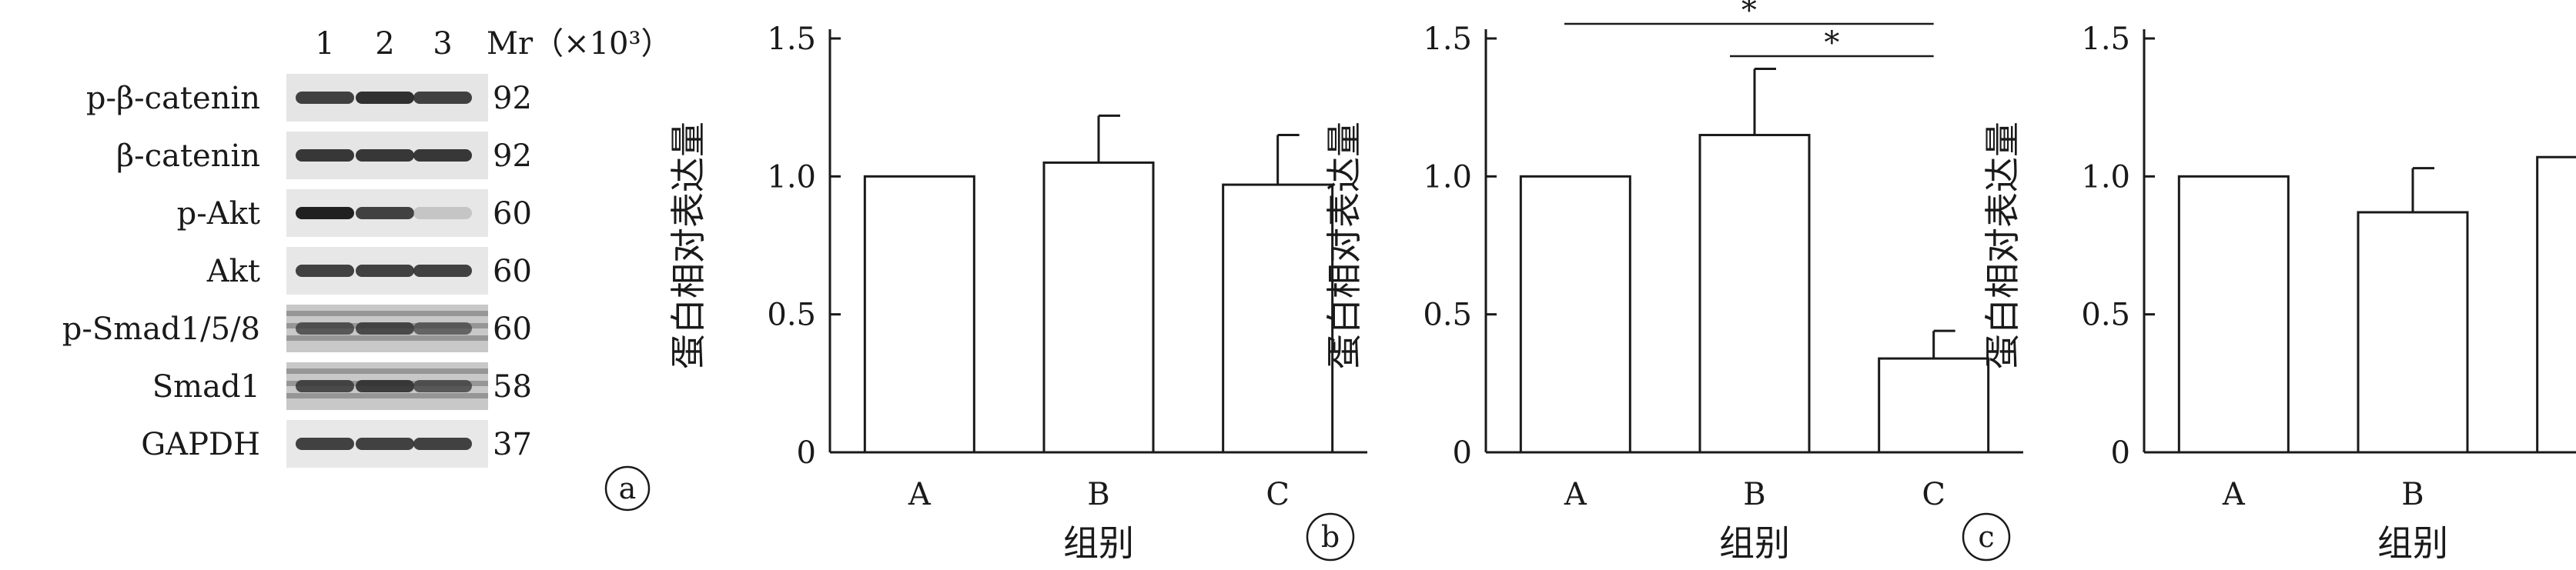 This screenshot has height=570, width=2576. I want to click on protein-label: p-Smad1/5/8, so click(161, 330).